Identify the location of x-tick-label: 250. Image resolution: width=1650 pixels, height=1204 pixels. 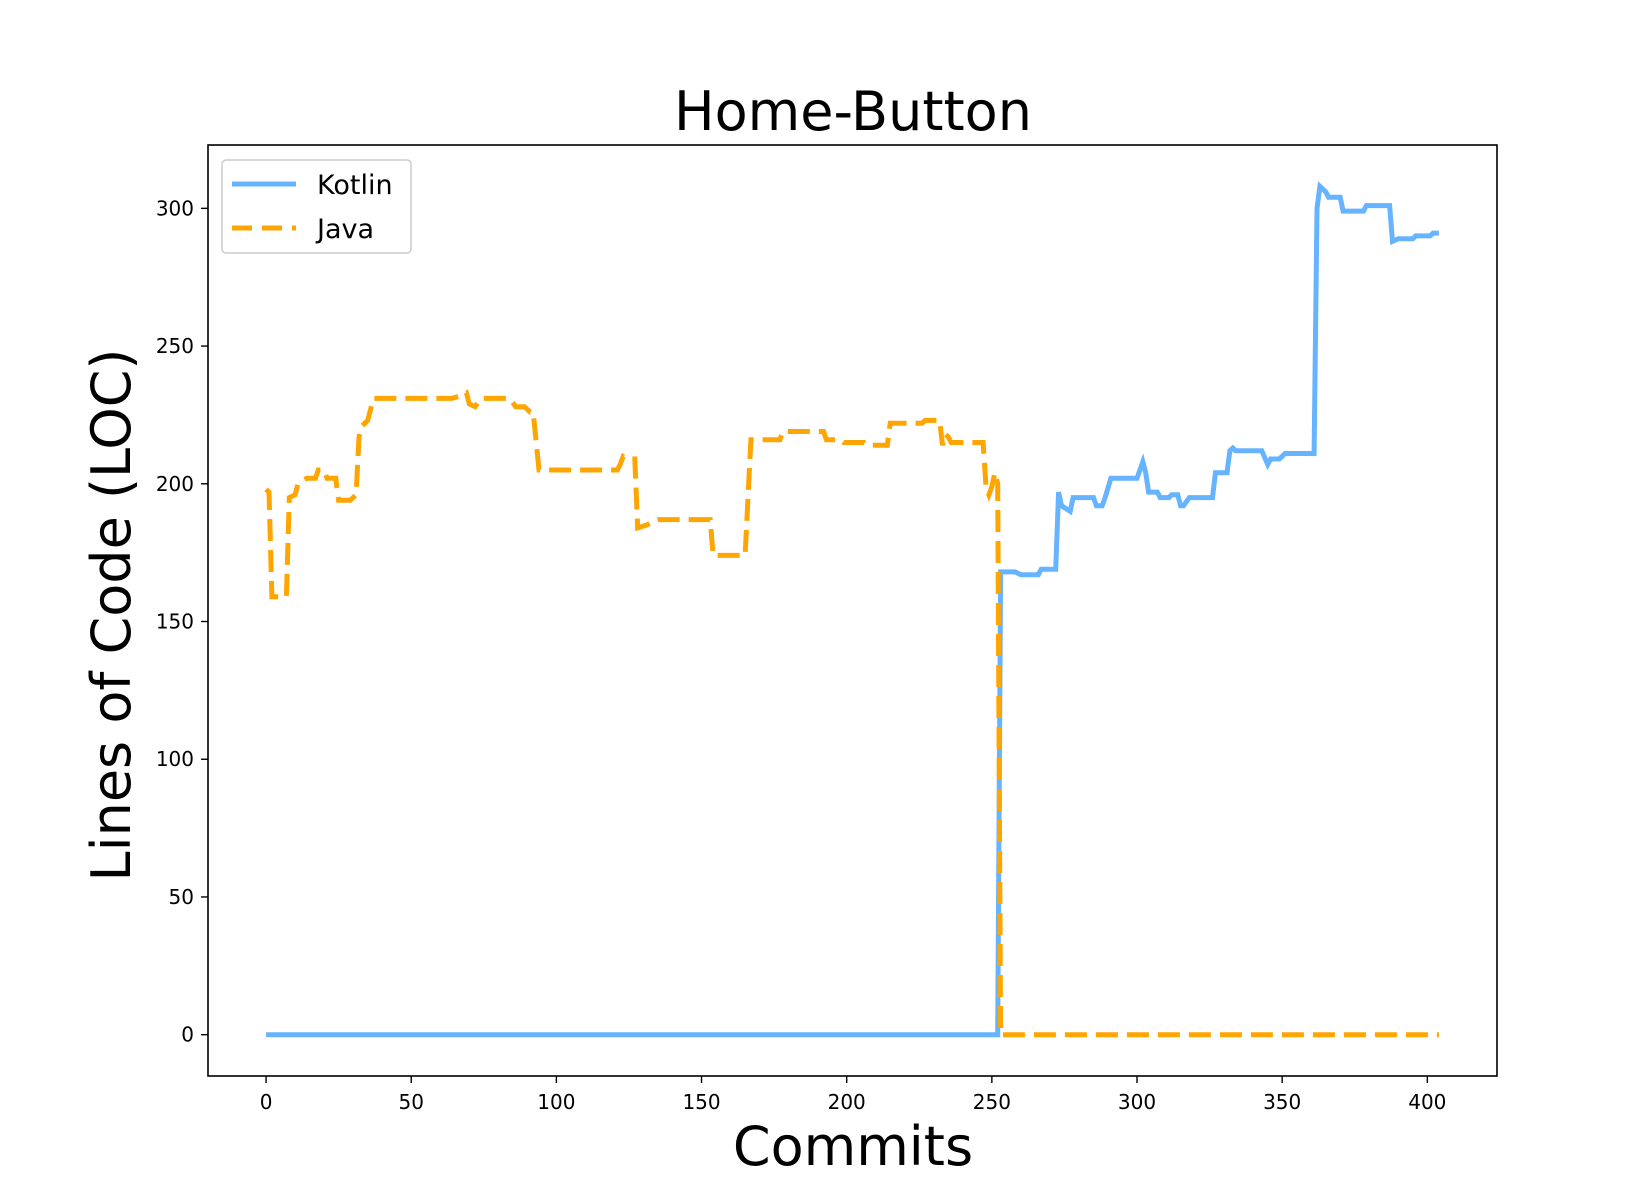
(992, 1102).